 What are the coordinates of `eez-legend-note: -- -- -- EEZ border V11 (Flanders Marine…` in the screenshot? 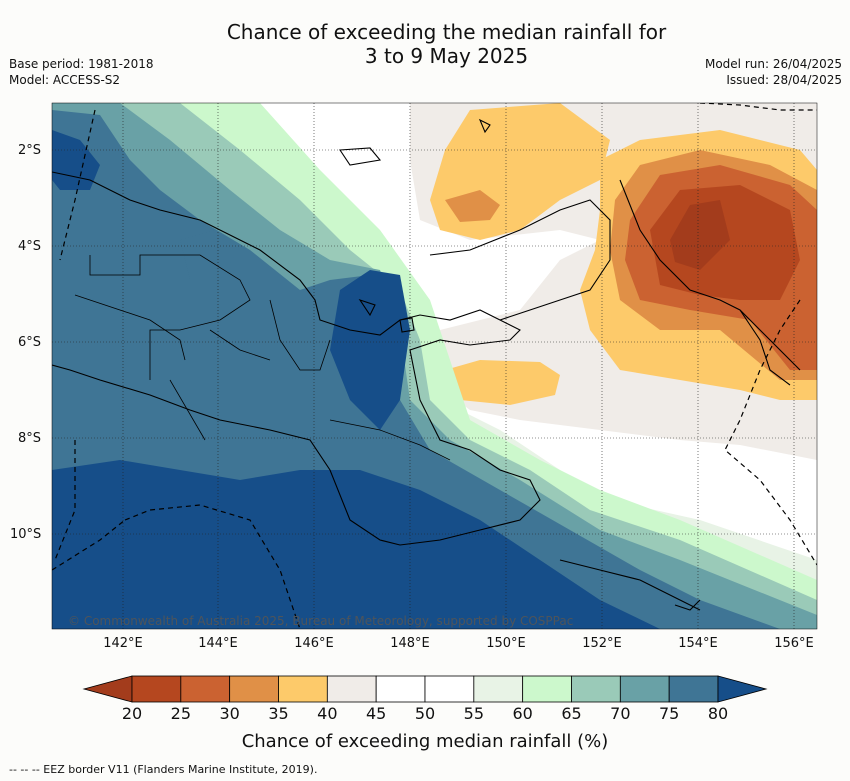 It's located at (163, 769).